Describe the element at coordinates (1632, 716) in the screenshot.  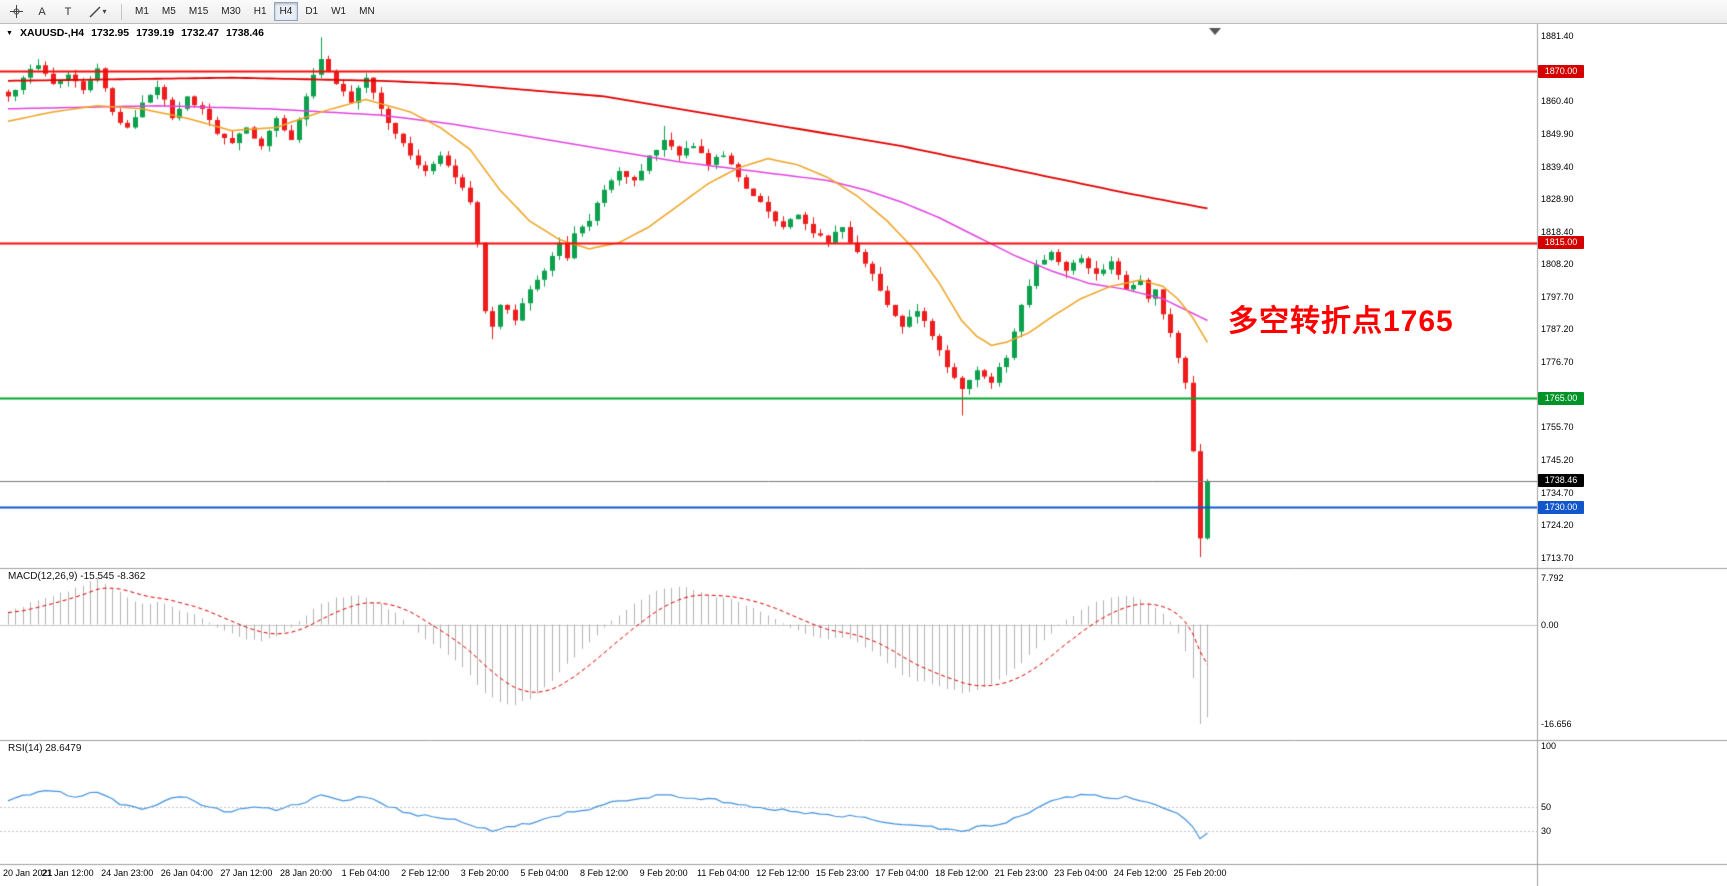
I see `indicator-axis: 7.792 0.00 -16.656 100 50 30` at that location.